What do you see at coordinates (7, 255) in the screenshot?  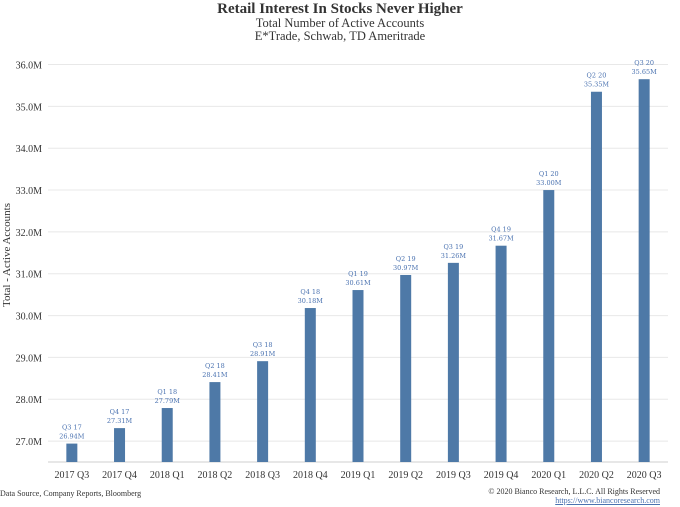 I see `y-axis-label: Total - Active Accounts` at bounding box center [7, 255].